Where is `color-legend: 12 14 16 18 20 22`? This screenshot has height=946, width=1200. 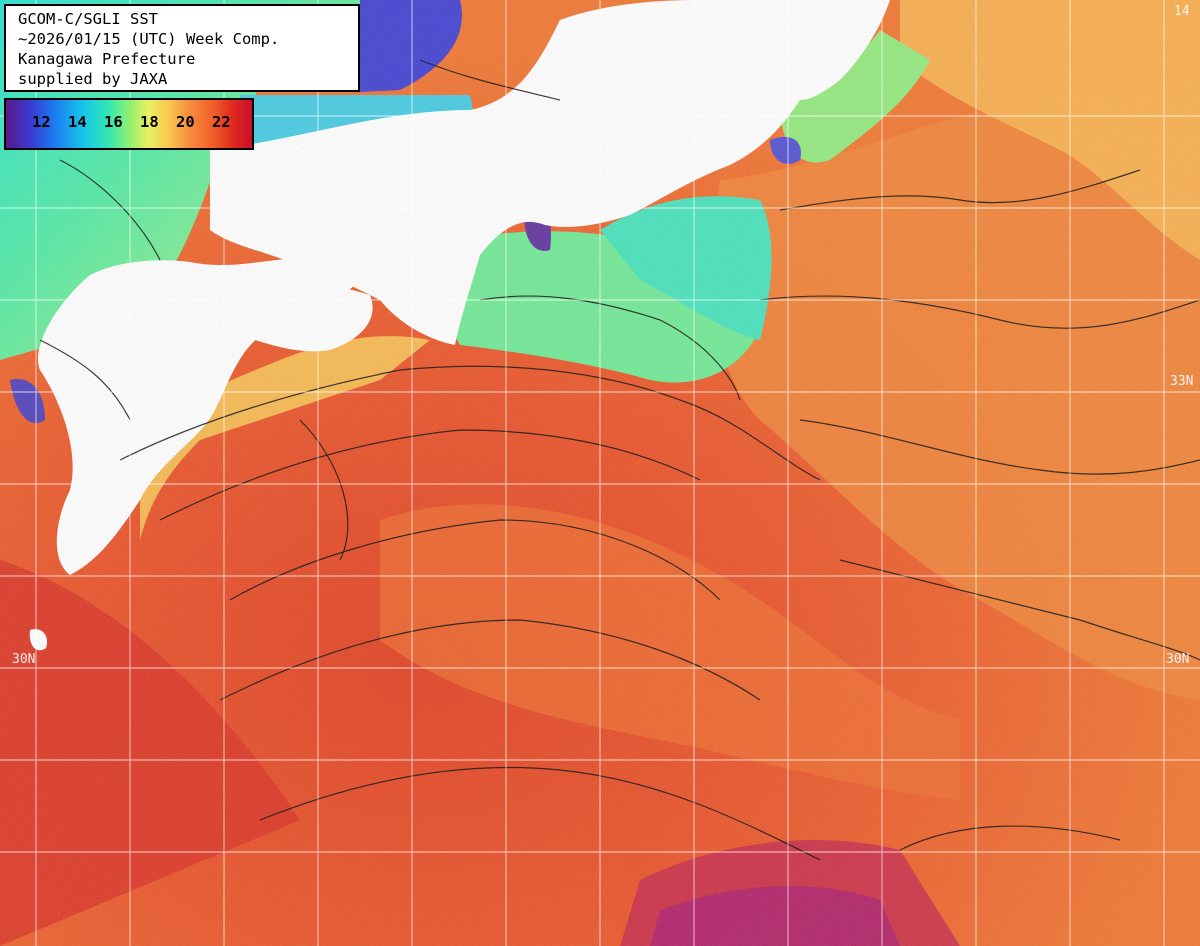
color-legend: 12 14 16 18 20 22 is located at coordinates (129, 124).